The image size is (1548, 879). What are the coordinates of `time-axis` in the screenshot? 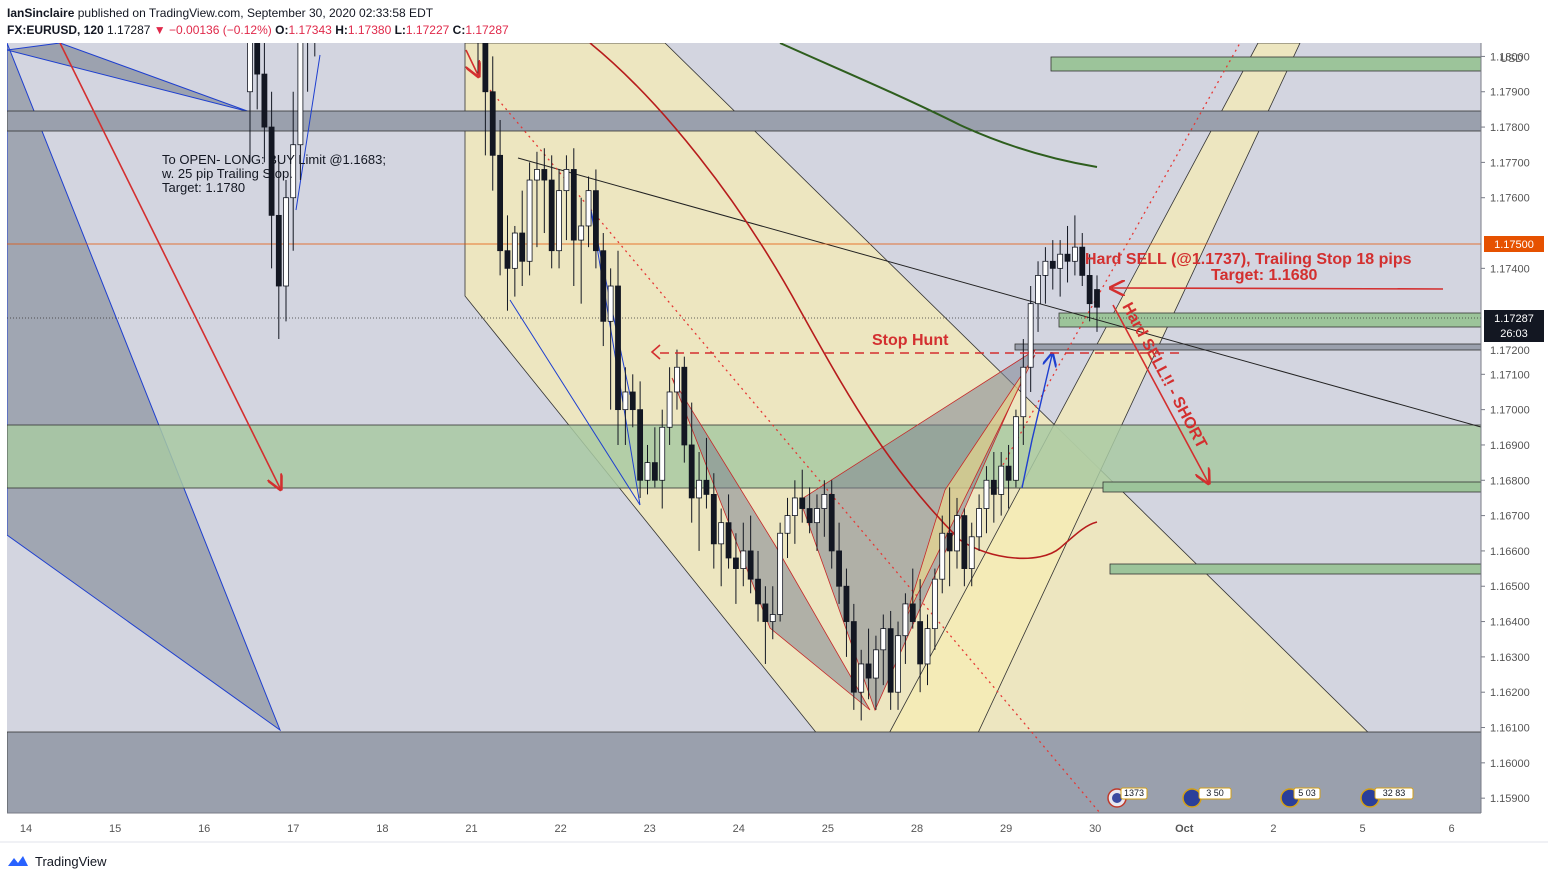 It's located at (774, 826).